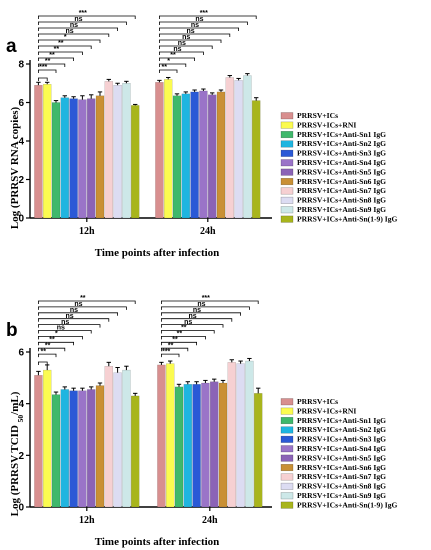  What do you see at coordinates (341, 476) in the screenshot?
I see `panel-b-legend-label-9: PRRSV+ICs+Anti-Sn7 IgG` at bounding box center [341, 476].